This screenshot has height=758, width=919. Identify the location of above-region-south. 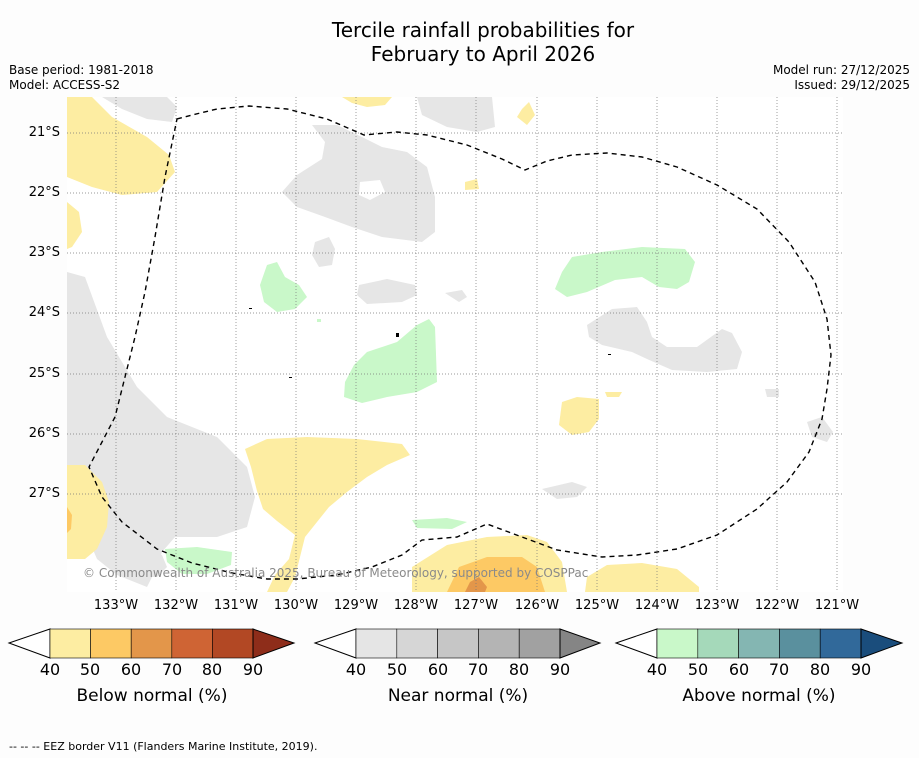
(439, 523).